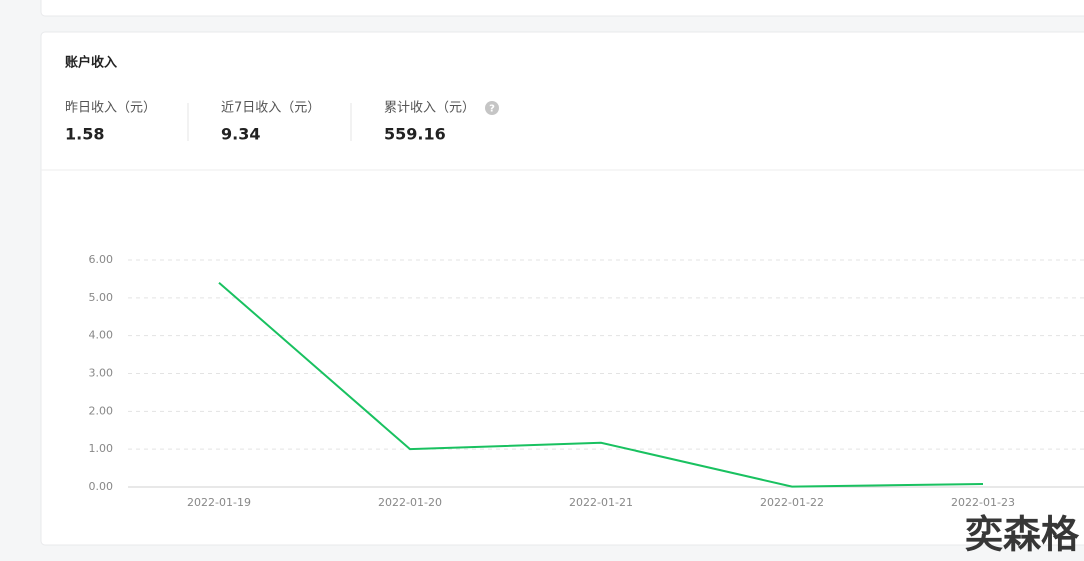  What do you see at coordinates (101, 335) in the screenshot?
I see `y-tick-label: 4.00` at bounding box center [101, 335].